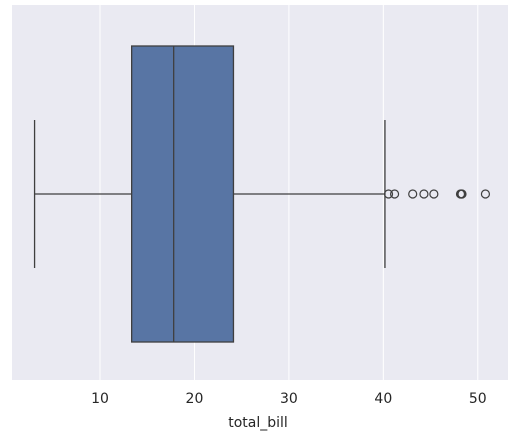 The height and width of the screenshot is (441, 515). What do you see at coordinates (183, 194) in the screenshot?
I see `box` at bounding box center [183, 194].